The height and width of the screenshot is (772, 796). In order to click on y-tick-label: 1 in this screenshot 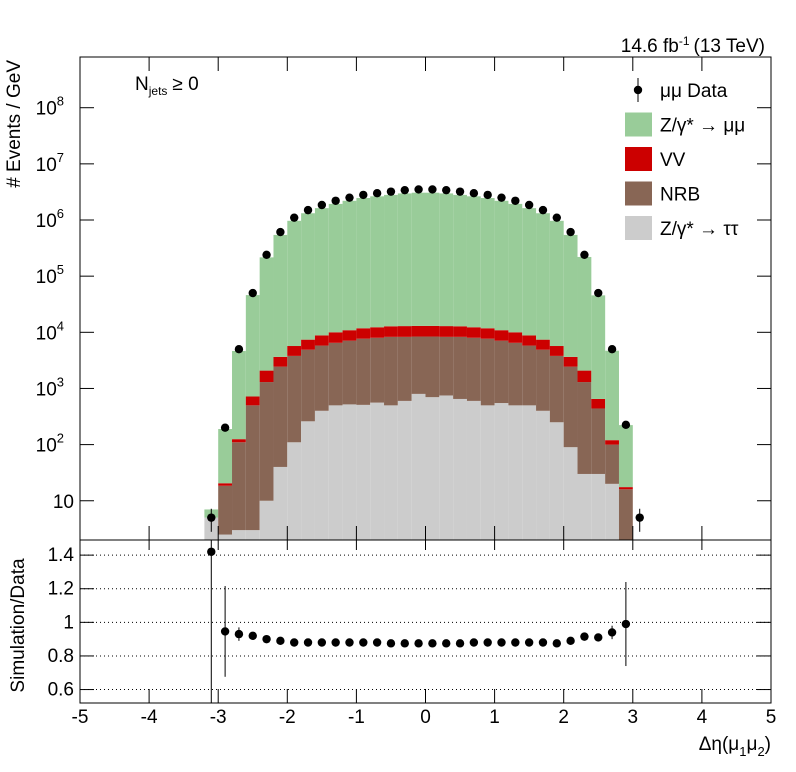, I will do `click(68, 622)`.